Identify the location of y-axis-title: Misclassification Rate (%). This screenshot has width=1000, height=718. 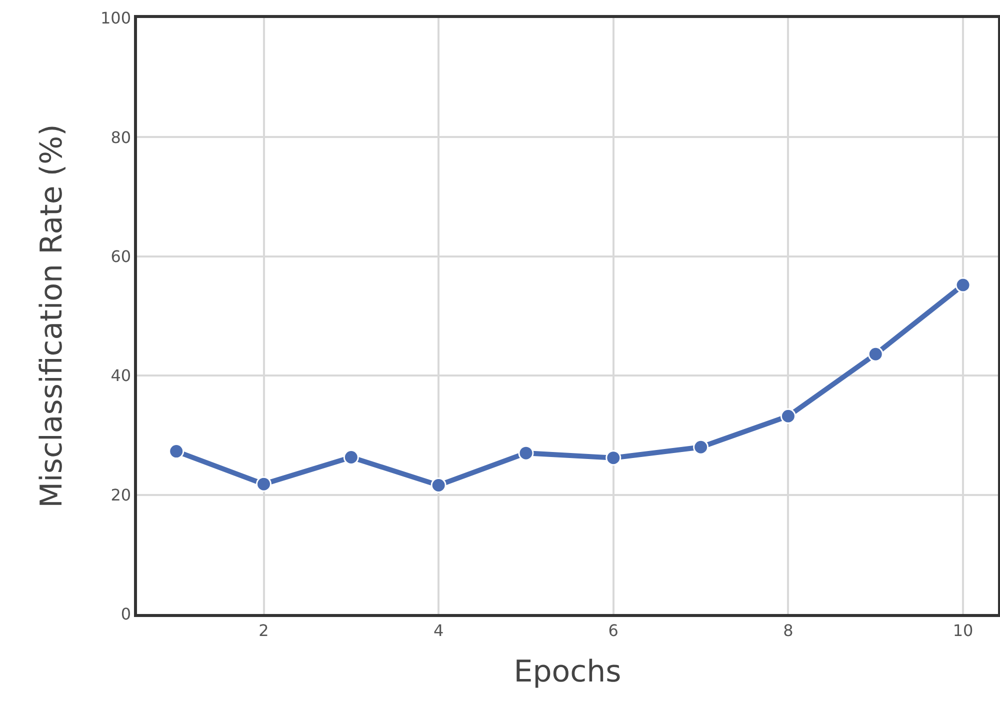
(52, 316).